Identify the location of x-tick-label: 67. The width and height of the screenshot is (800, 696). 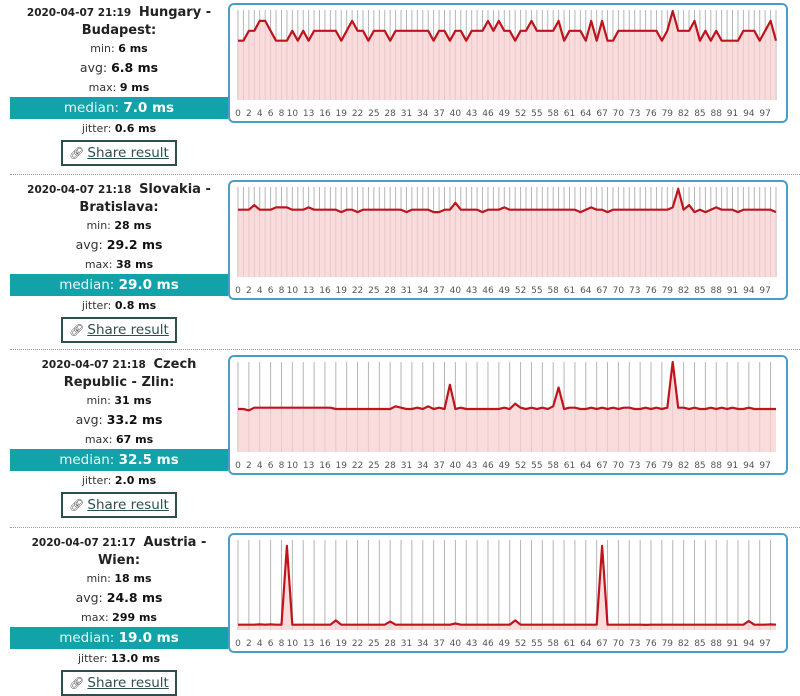
(601, 114).